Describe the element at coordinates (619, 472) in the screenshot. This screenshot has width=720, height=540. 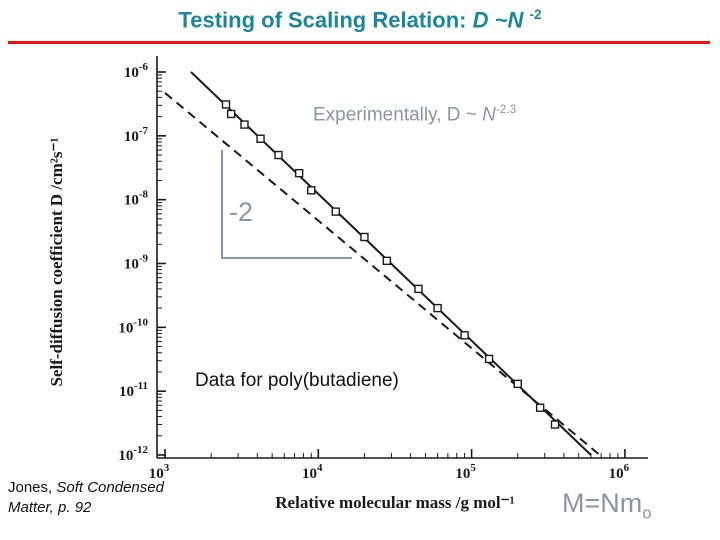
I see `x-tick-label: 10⁶` at that location.